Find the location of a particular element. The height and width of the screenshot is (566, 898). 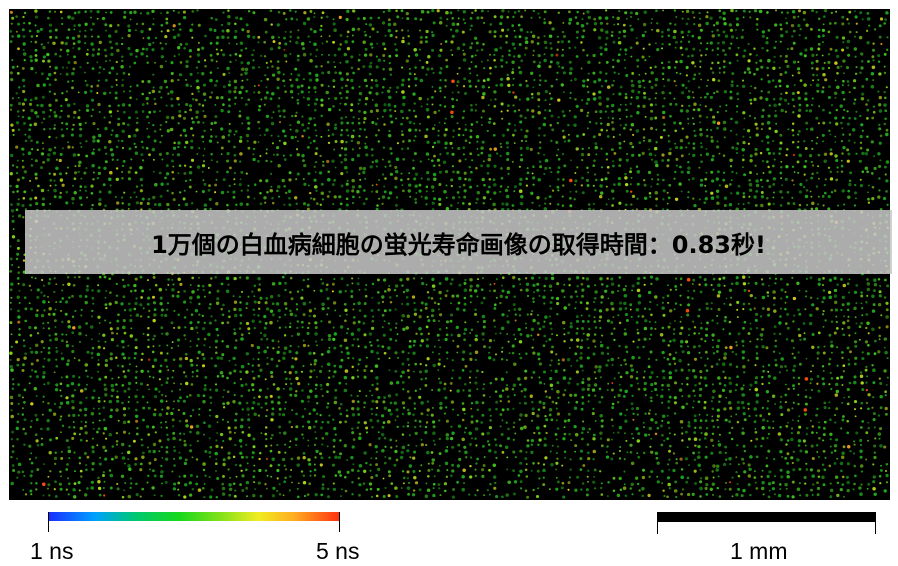

scale-bar-fill is located at coordinates (766, 517).